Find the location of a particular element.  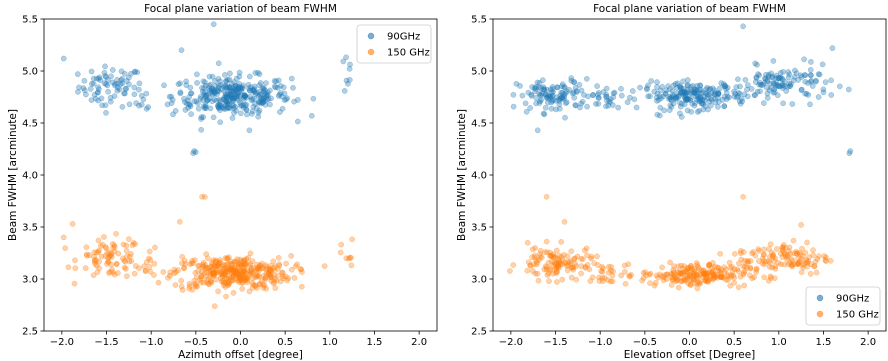

x-tick-label: 2.0 is located at coordinates (868, 342).